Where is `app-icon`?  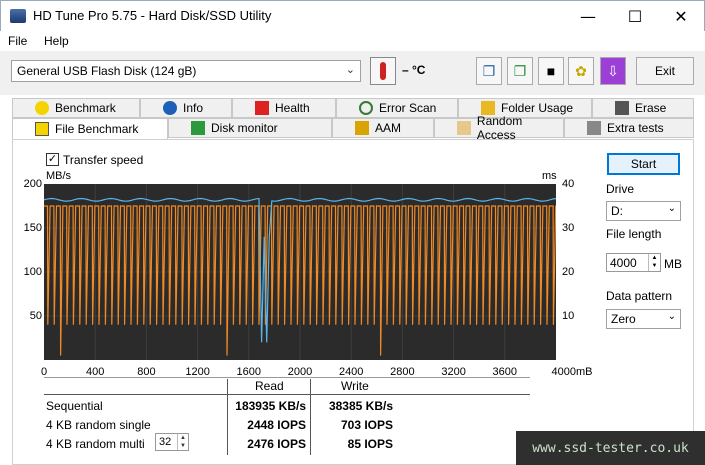 app-icon is located at coordinates (18, 16).